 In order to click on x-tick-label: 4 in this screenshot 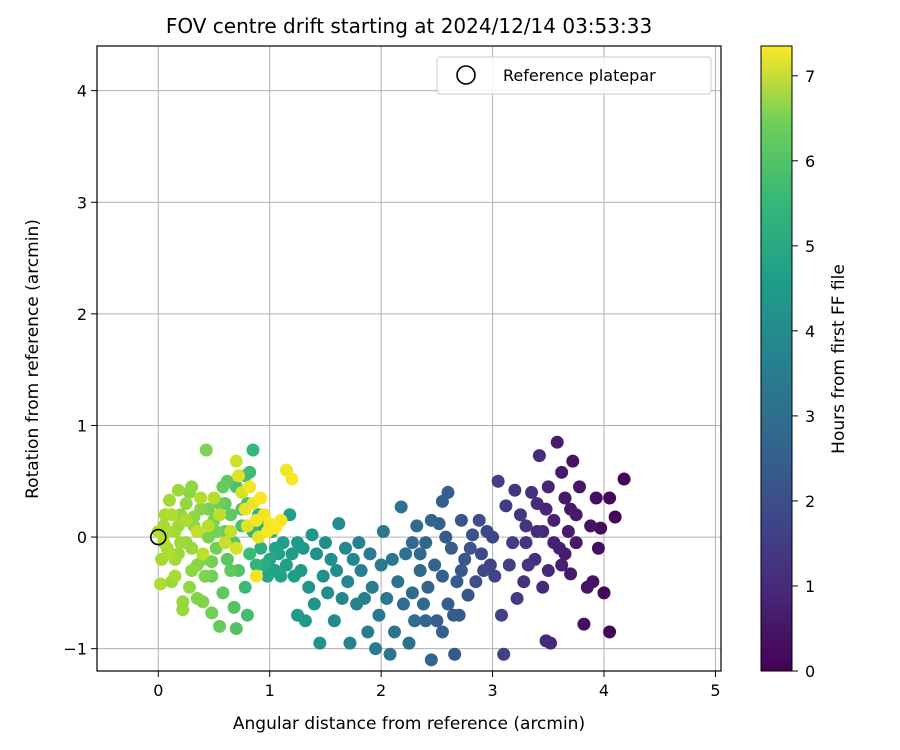, I will do `click(604, 690)`.